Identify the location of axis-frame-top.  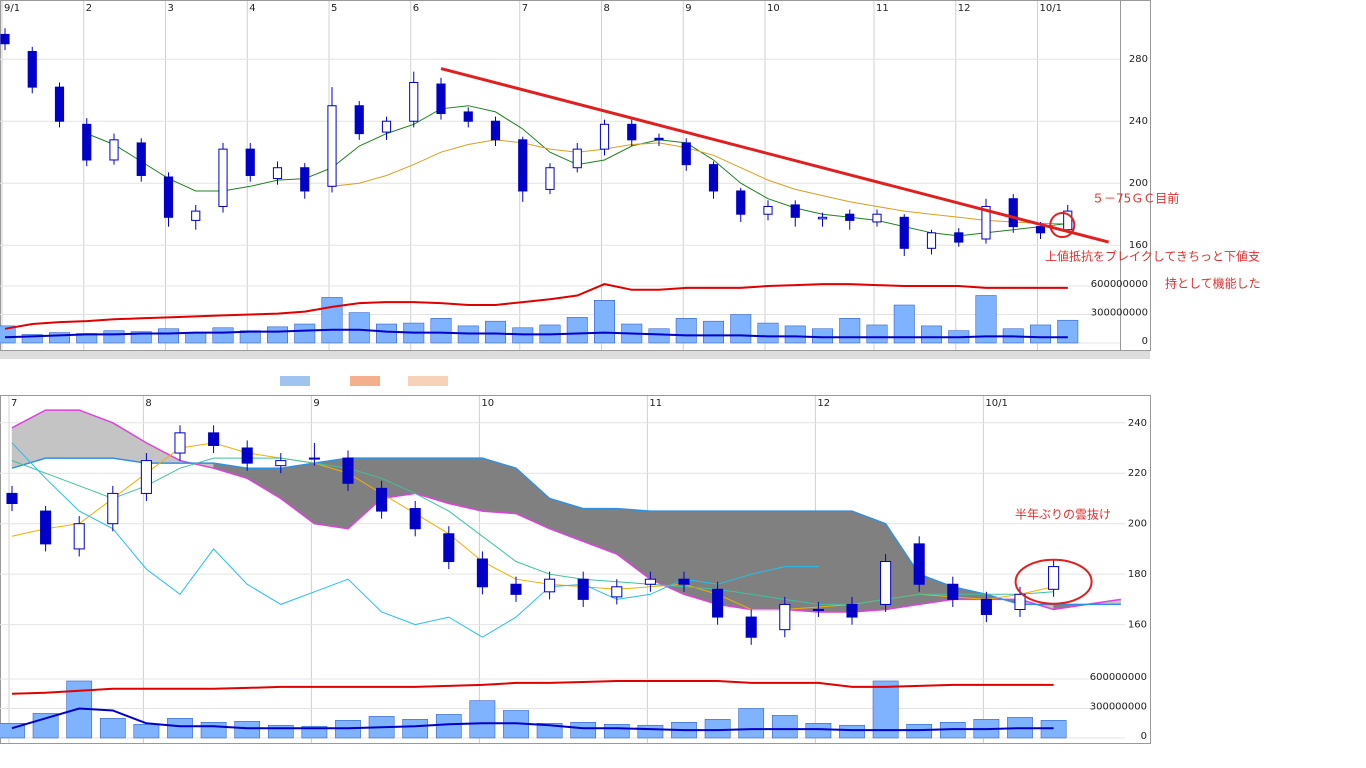
(1135, 175).